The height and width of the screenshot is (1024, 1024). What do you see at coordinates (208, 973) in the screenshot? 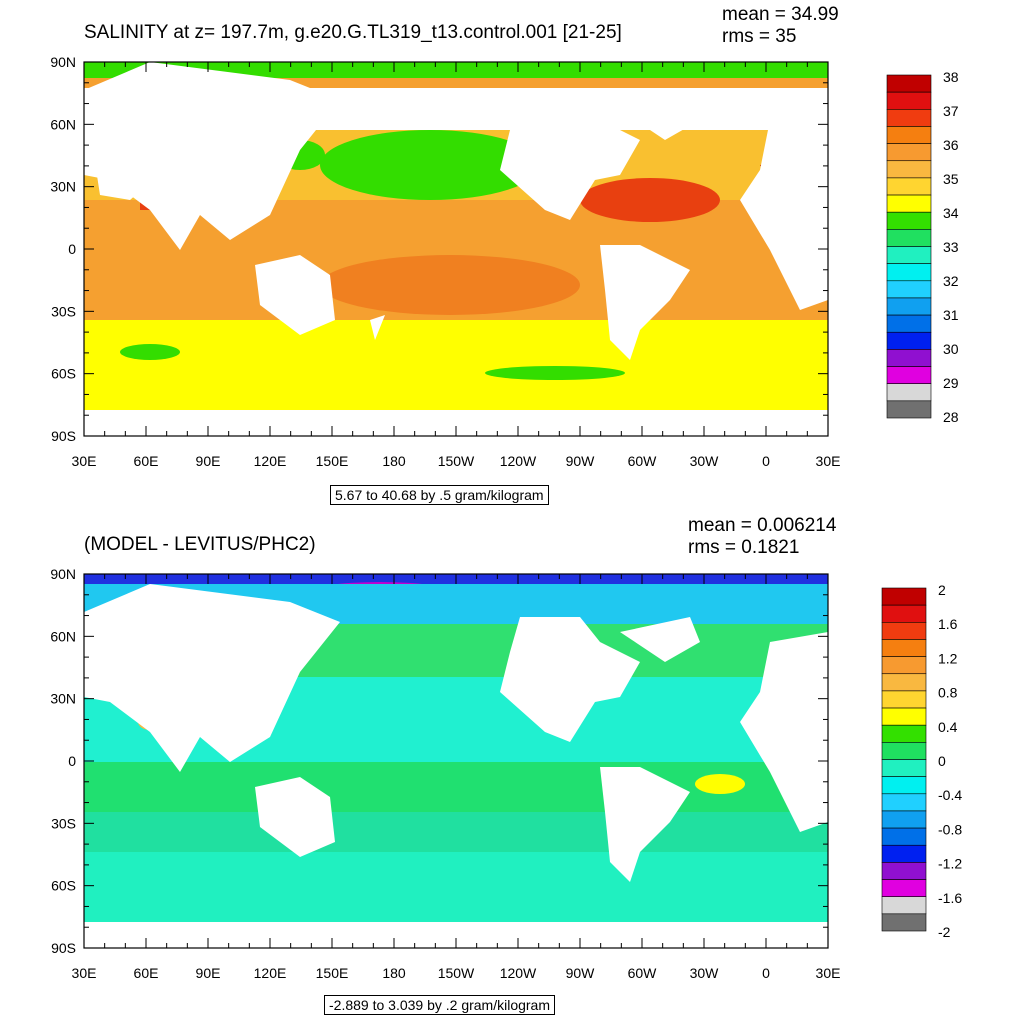
I see `difference-lon-label: 90E` at bounding box center [208, 973].